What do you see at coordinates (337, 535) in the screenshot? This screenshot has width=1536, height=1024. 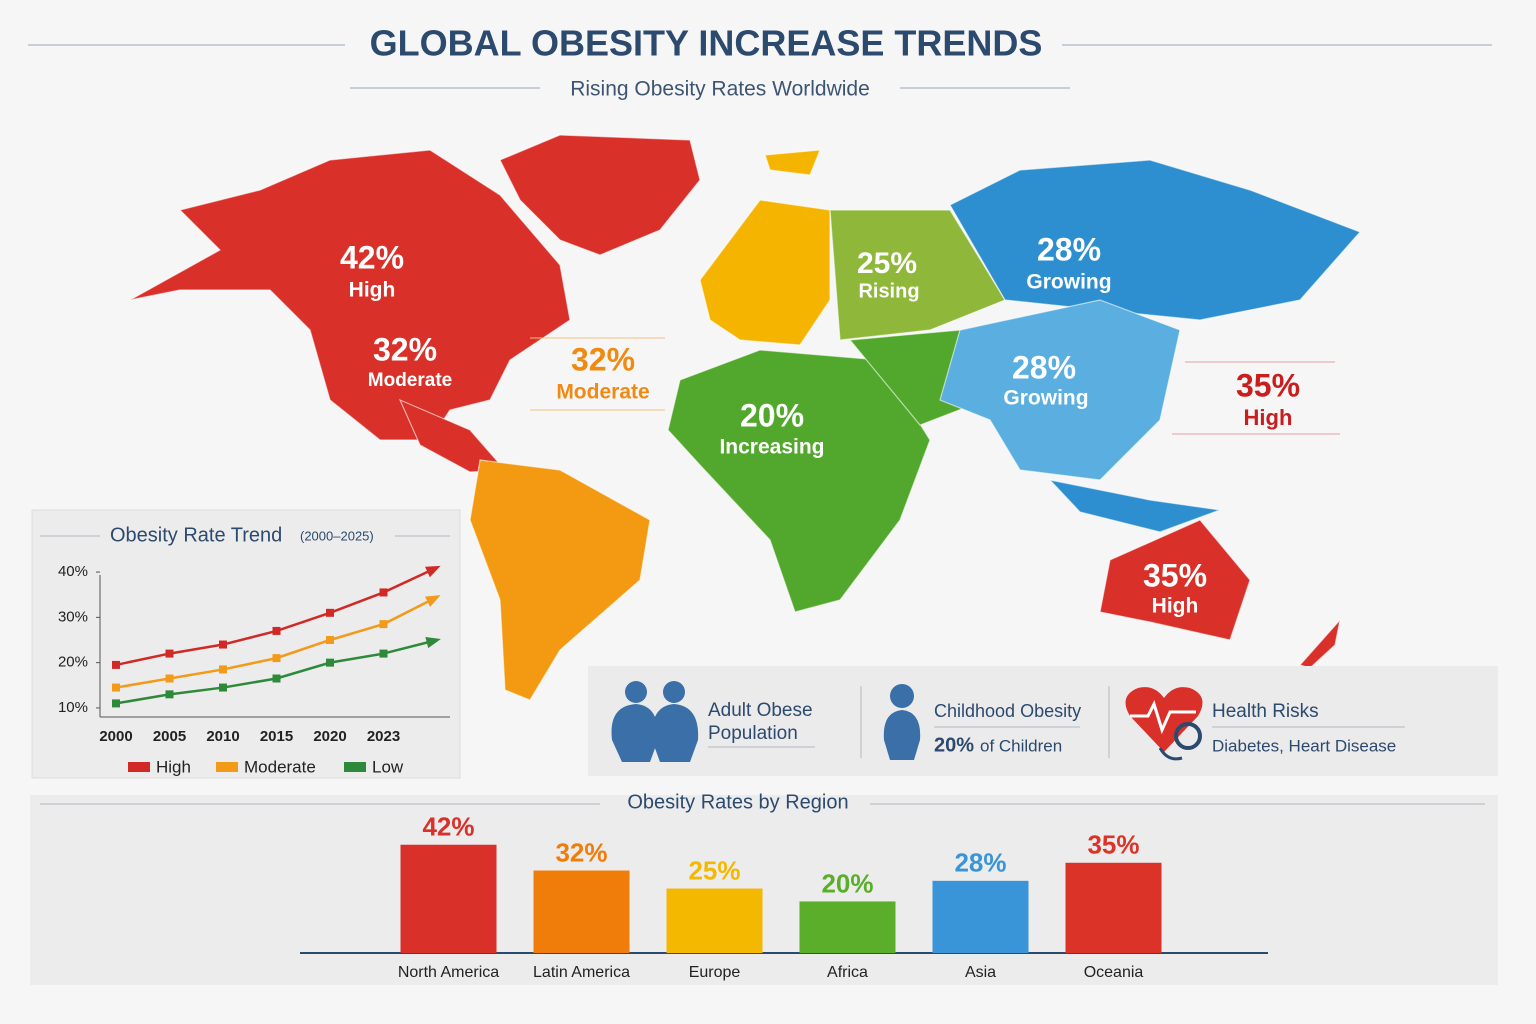 I see `chart-subtitle: (2000–2025)` at bounding box center [337, 535].